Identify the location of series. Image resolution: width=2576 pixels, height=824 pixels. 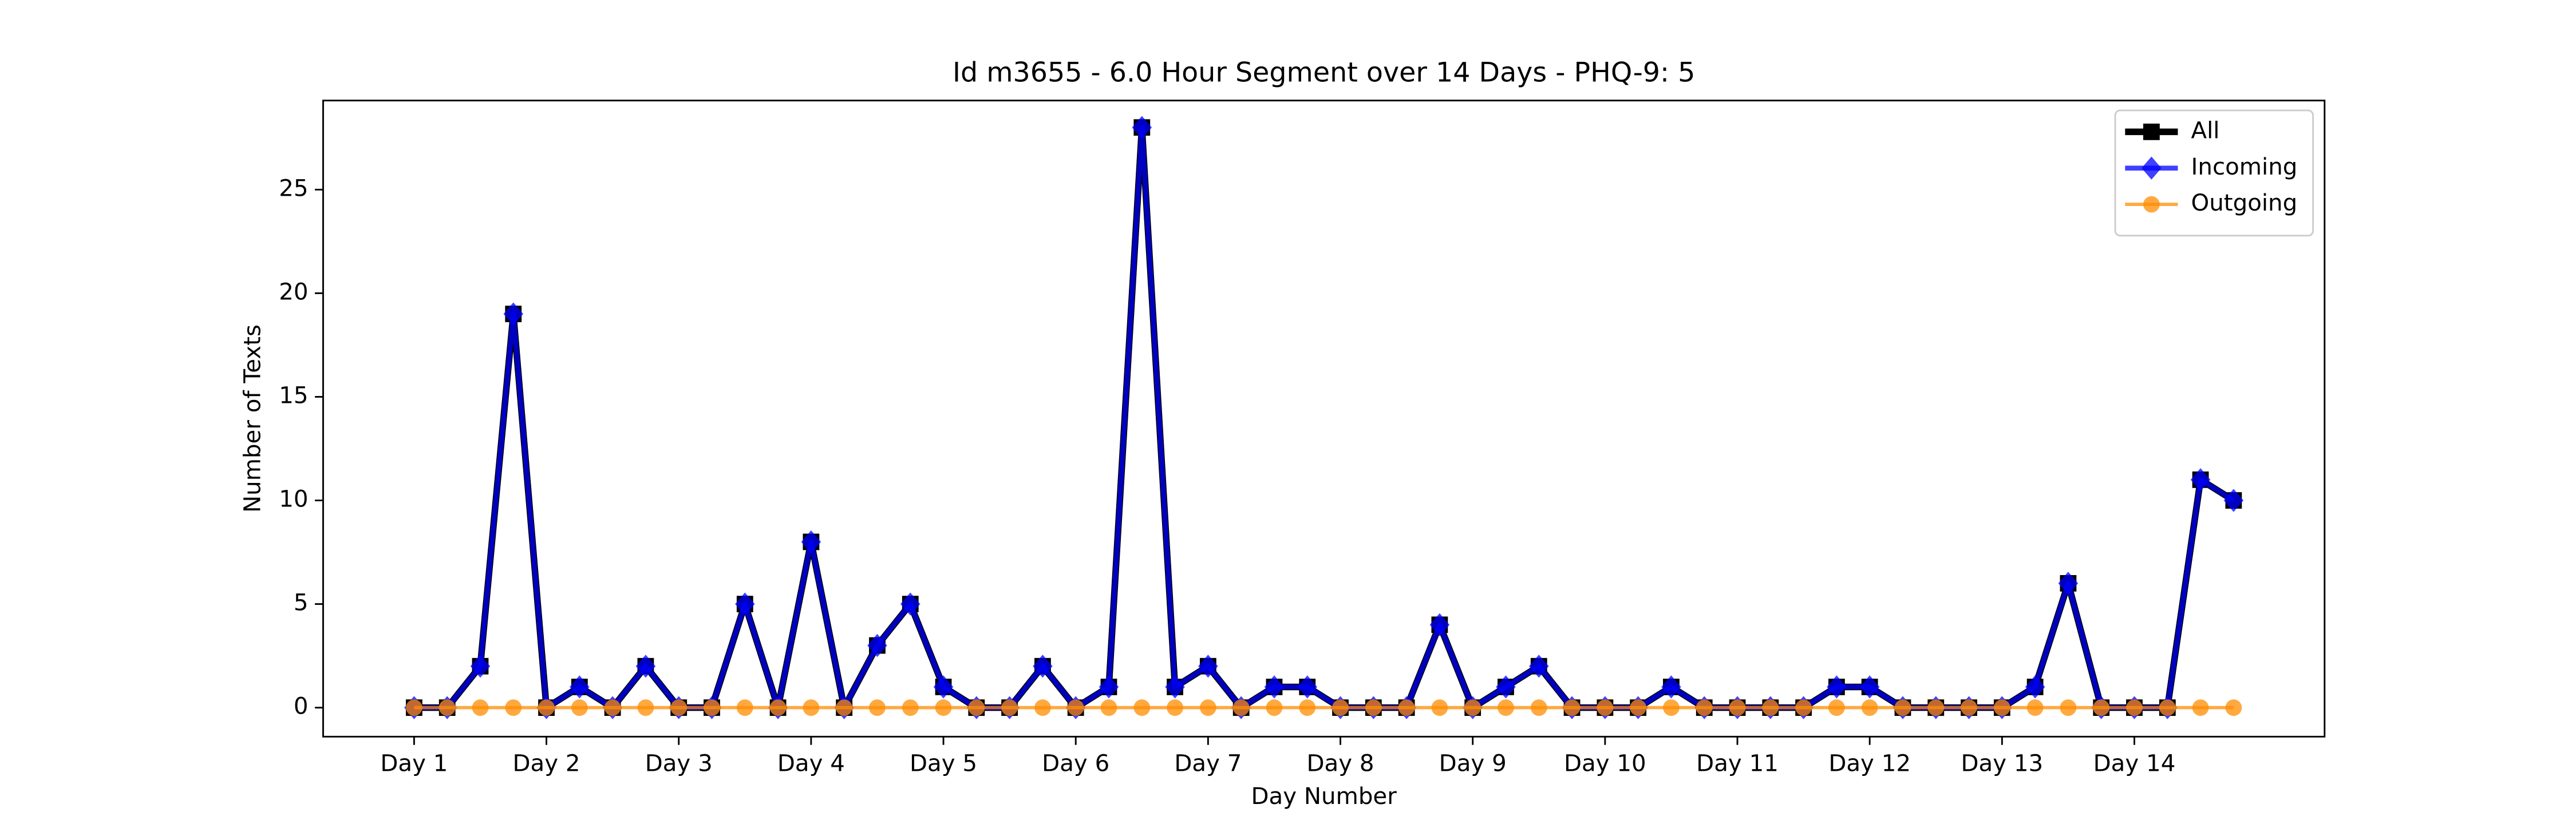
(1324, 707).